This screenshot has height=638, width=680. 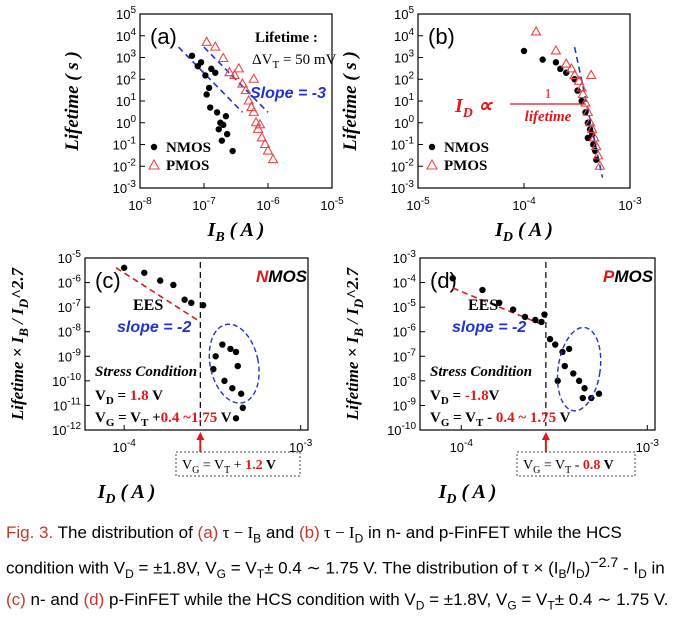 I want to click on fit-line, so click(x=497, y=306).